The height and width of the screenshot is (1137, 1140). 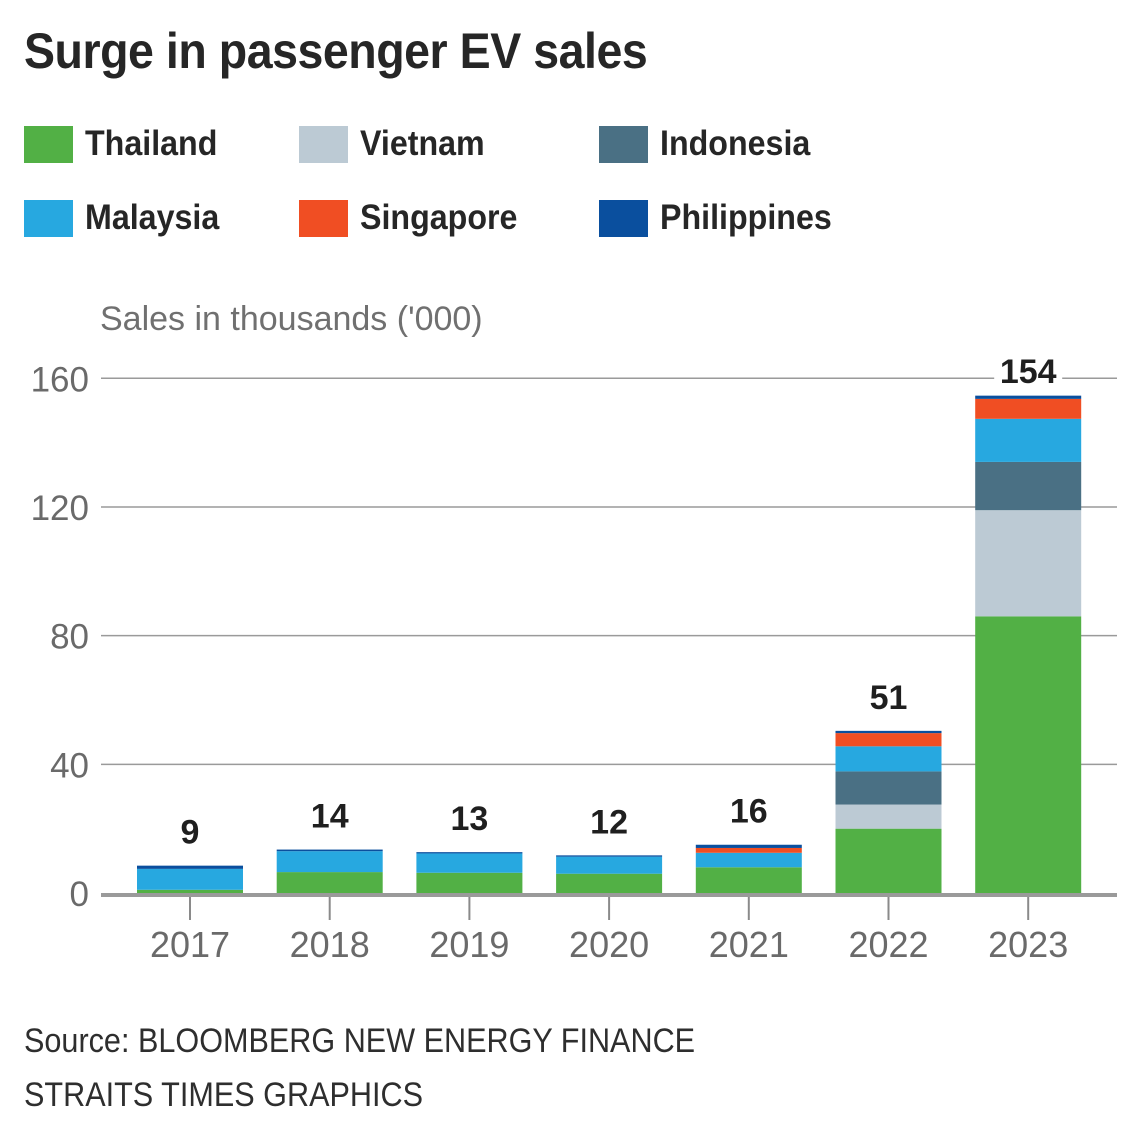 I want to click on x-tick-label: 2017, so click(x=190, y=944).